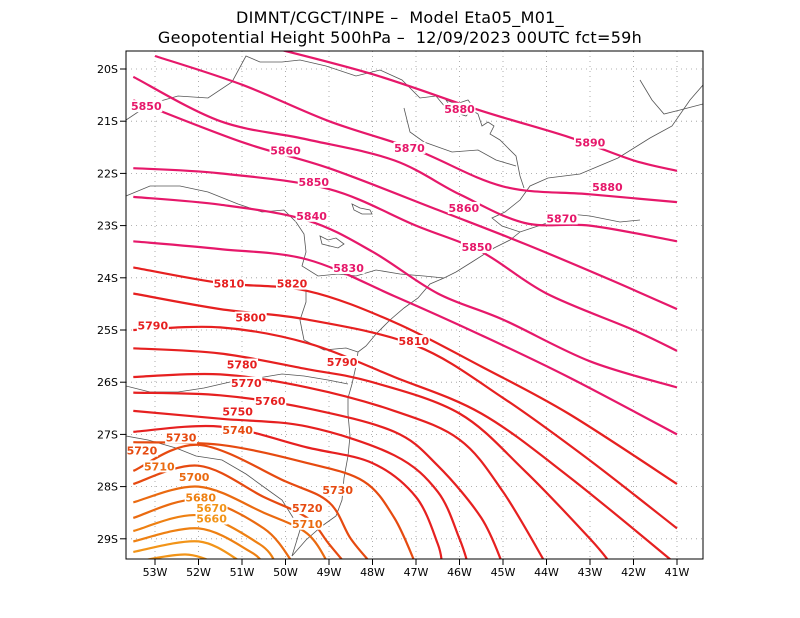  I want to click on contour-label: 5870, so click(409, 148).